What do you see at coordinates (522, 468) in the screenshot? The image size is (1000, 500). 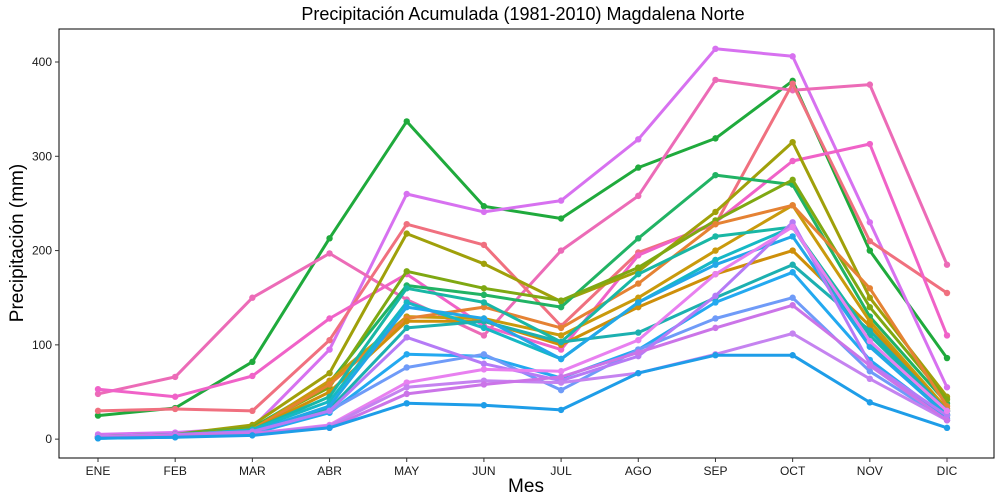 I see `x-axis: ENE FEB MAR ABR MAY JUN JUL AGO SEP OCT NOV DIC` at bounding box center [522, 468].